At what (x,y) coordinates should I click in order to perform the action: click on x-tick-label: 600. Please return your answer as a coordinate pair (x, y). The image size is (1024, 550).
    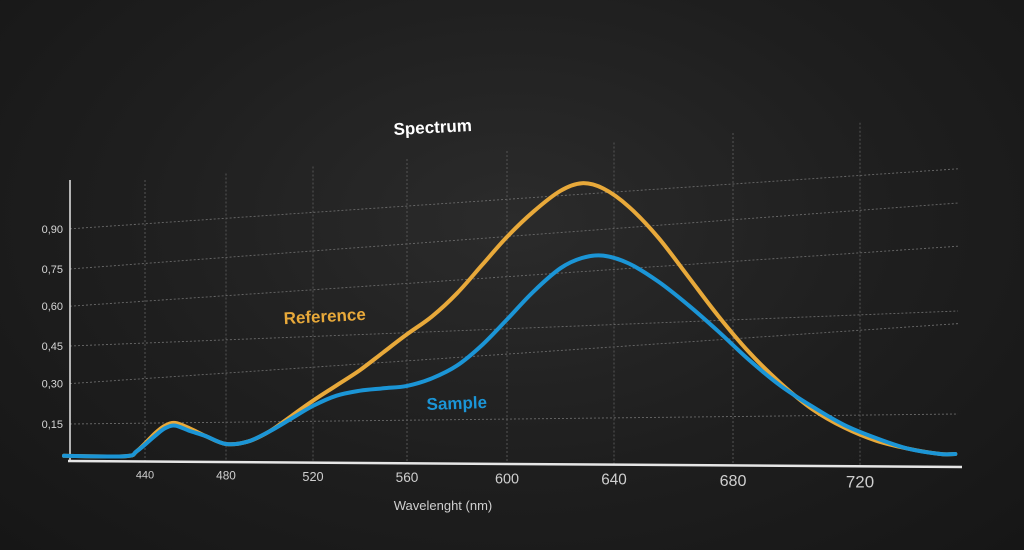
    Looking at the image, I should click on (507, 479).